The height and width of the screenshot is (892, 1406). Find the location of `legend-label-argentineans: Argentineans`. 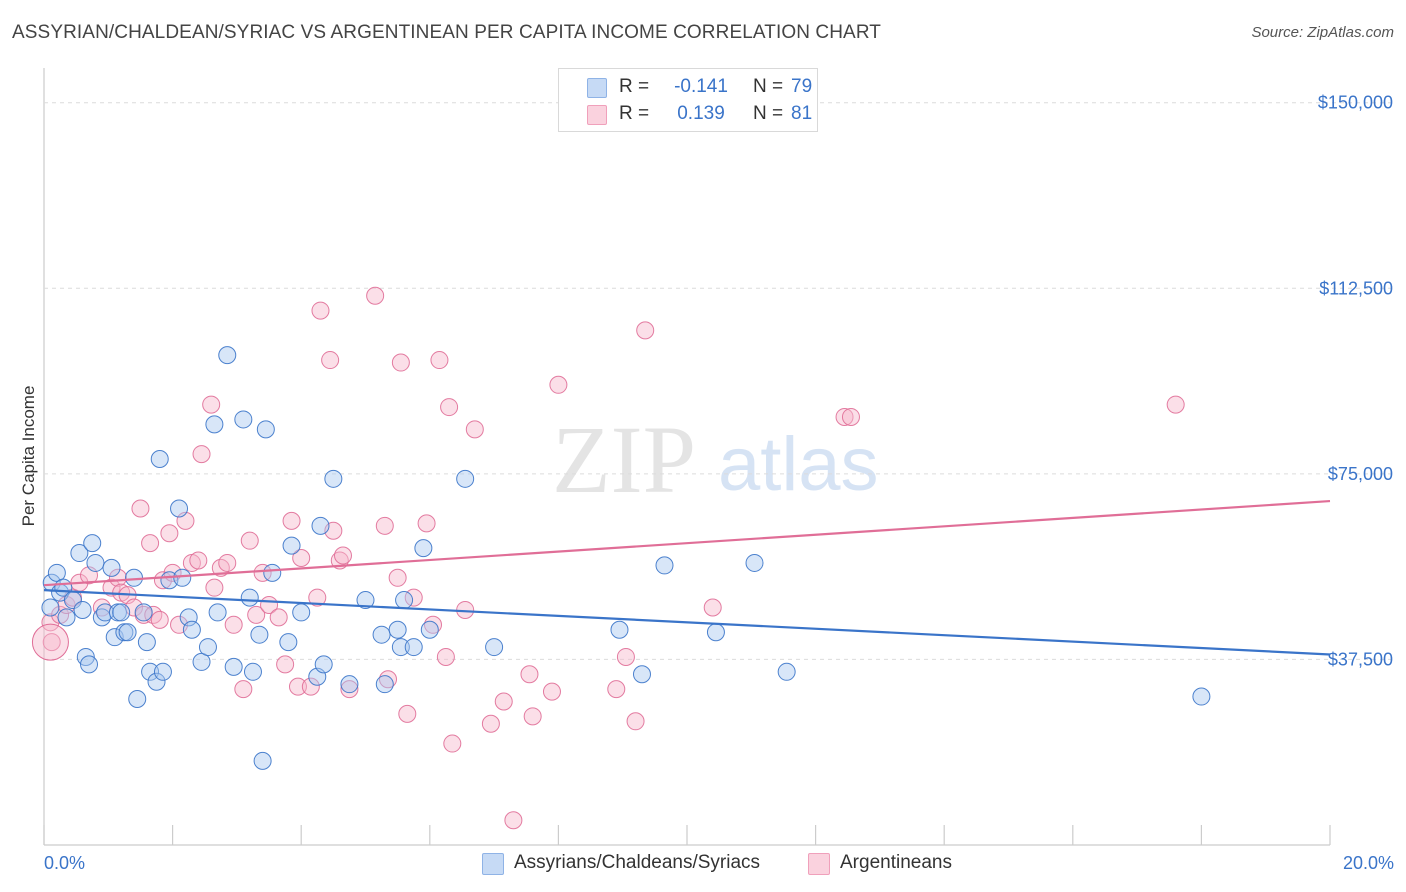

legend-label-argentineans: Argentineans is located at coordinates (896, 862).